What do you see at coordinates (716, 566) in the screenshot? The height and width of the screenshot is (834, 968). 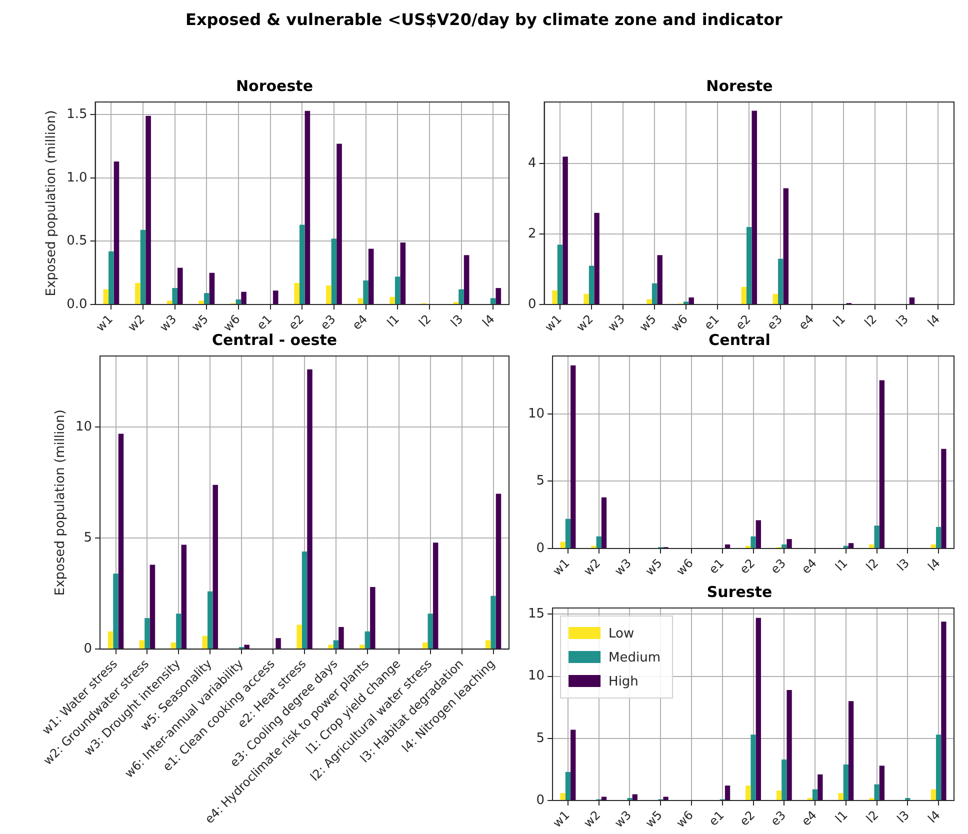 I see `x-tick-label: e1` at bounding box center [716, 566].